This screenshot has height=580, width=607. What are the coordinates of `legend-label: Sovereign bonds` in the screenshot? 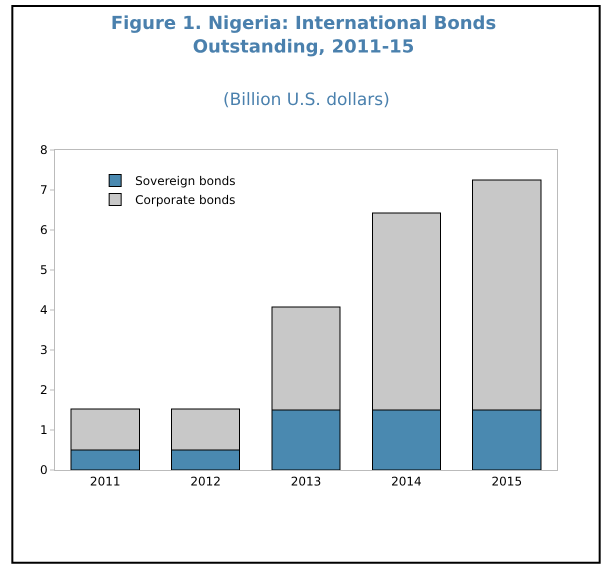 It's located at (185, 181).